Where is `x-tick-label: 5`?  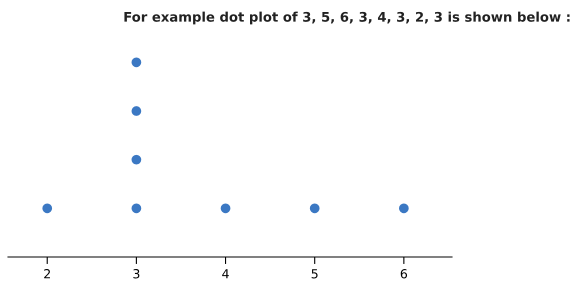
x-tick-label: 5 is located at coordinates (315, 273).